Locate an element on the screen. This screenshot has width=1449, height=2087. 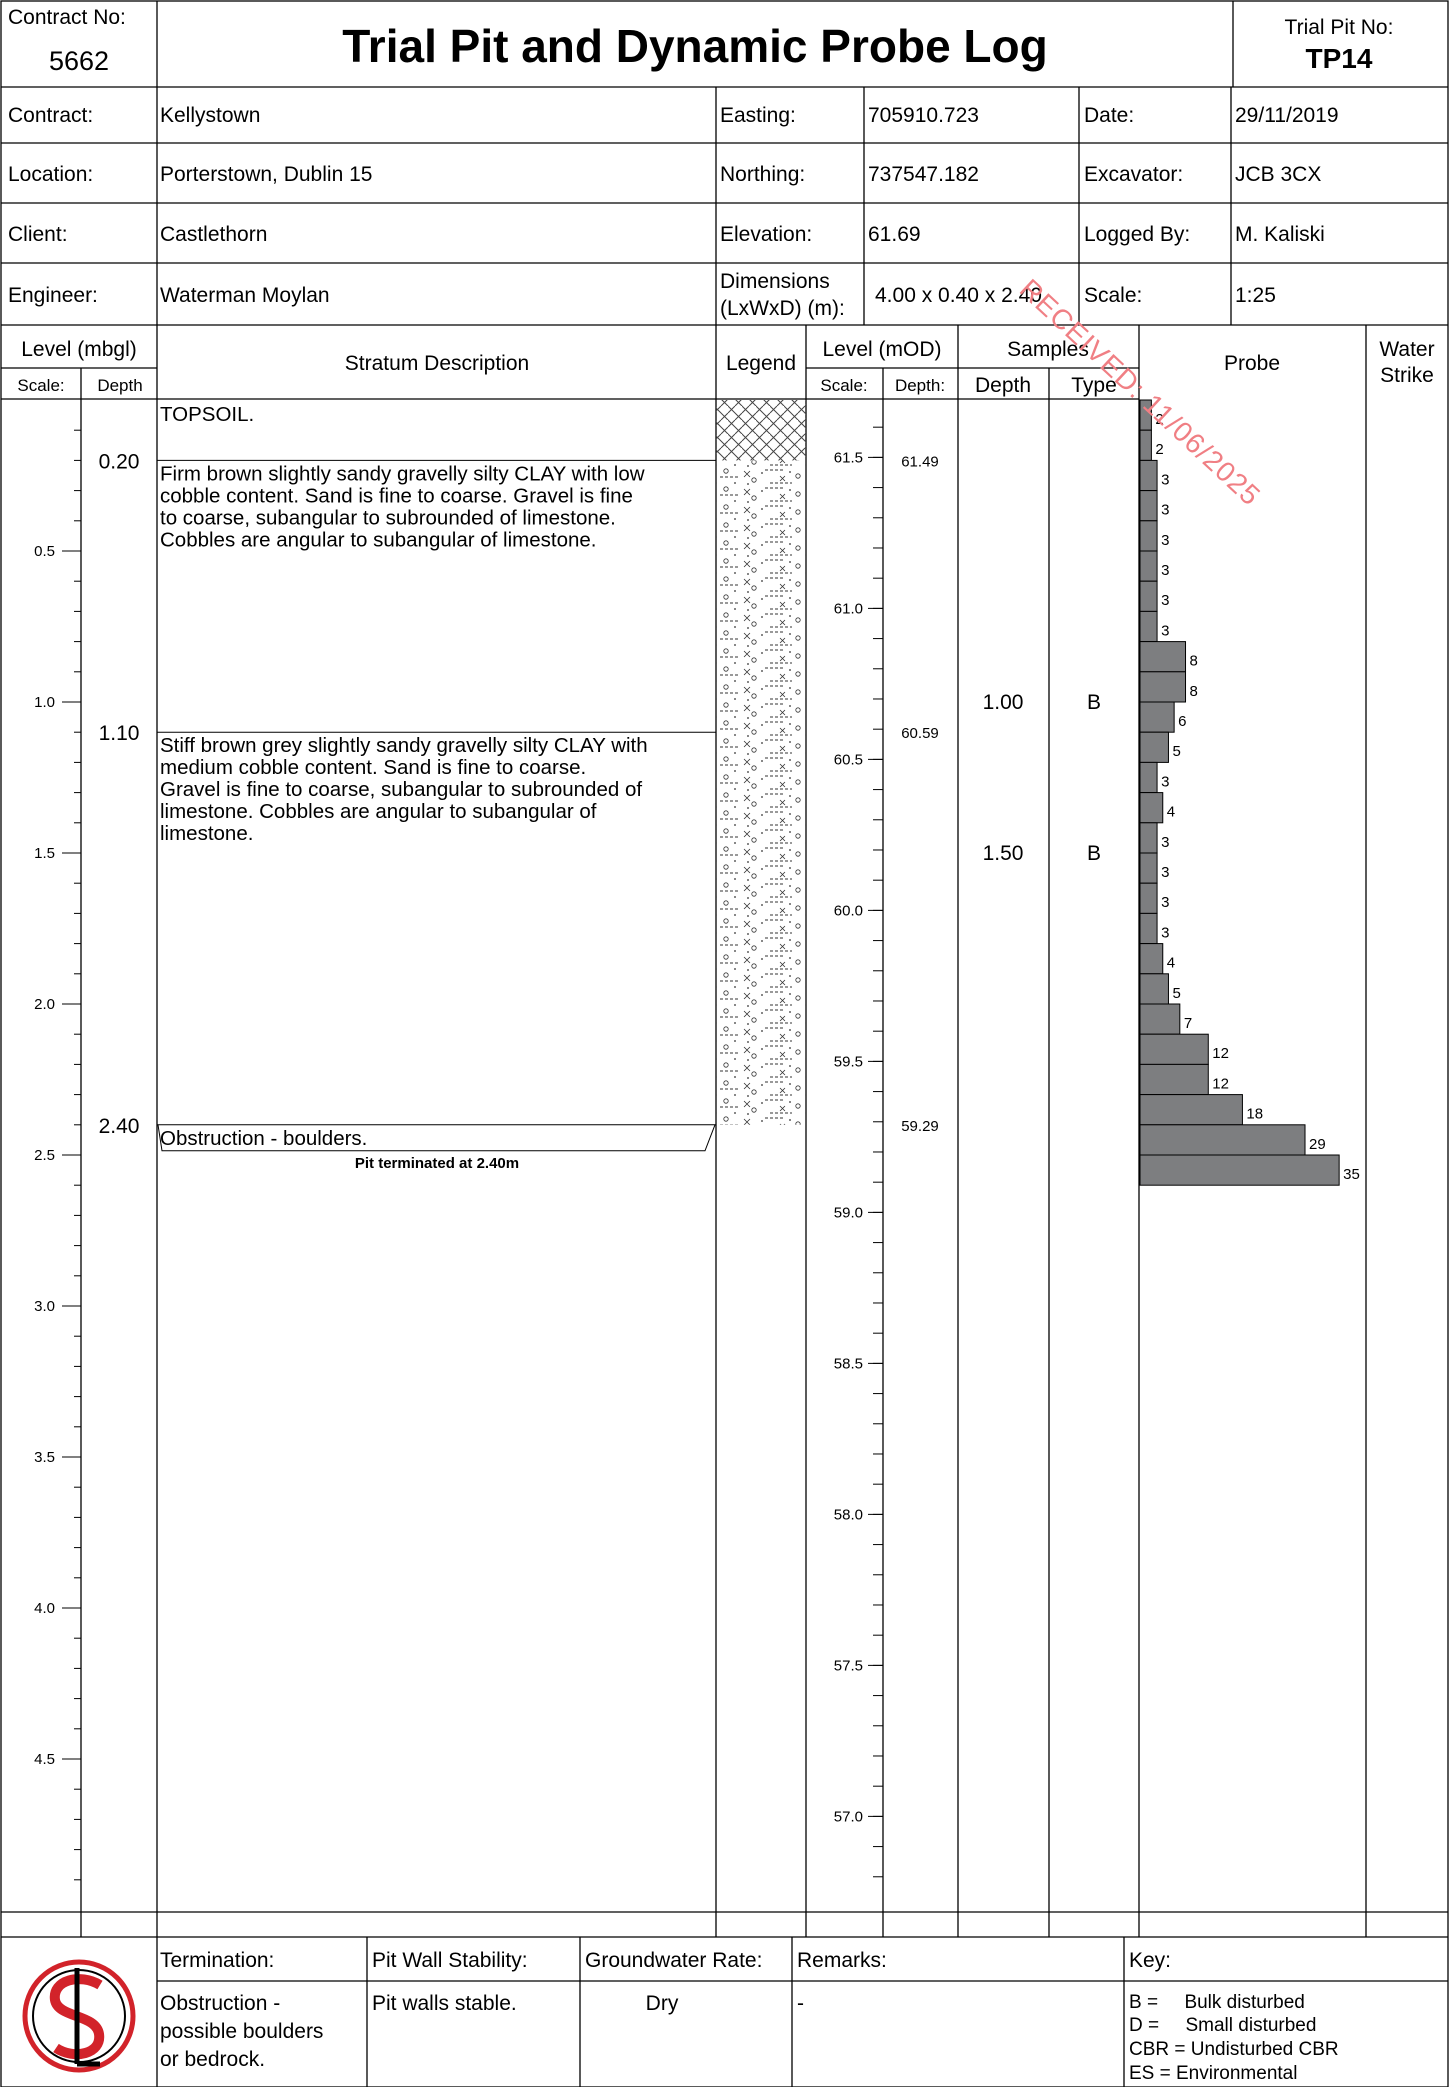
level-mbgl-heading: Level (mbgl) is located at coordinates (79, 349).